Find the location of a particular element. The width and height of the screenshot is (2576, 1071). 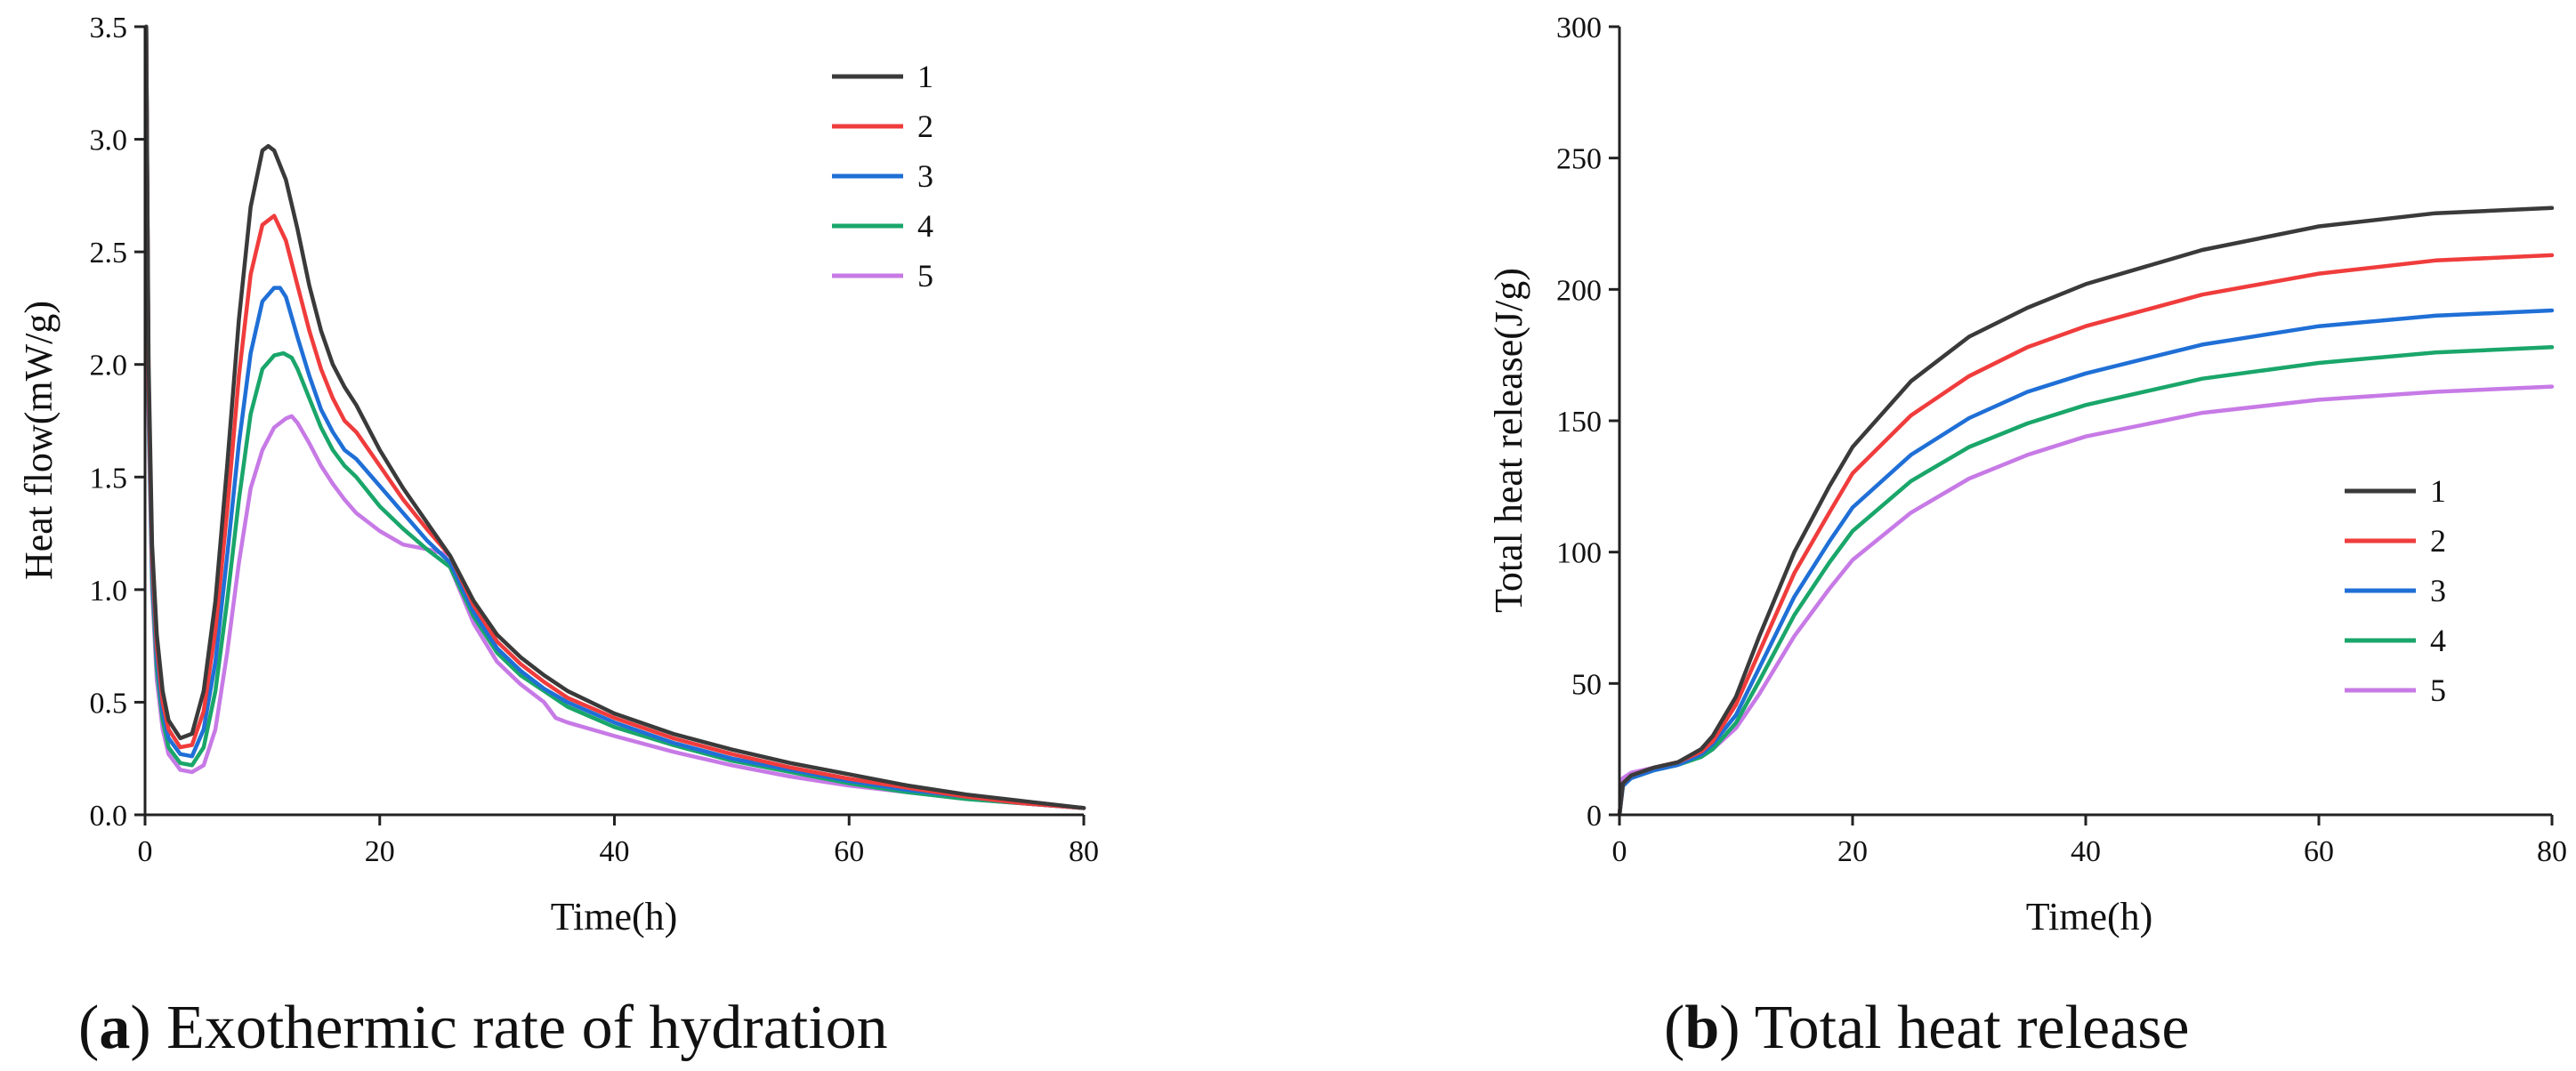

chart-a-xtick-label: 80 is located at coordinates (1084, 852).